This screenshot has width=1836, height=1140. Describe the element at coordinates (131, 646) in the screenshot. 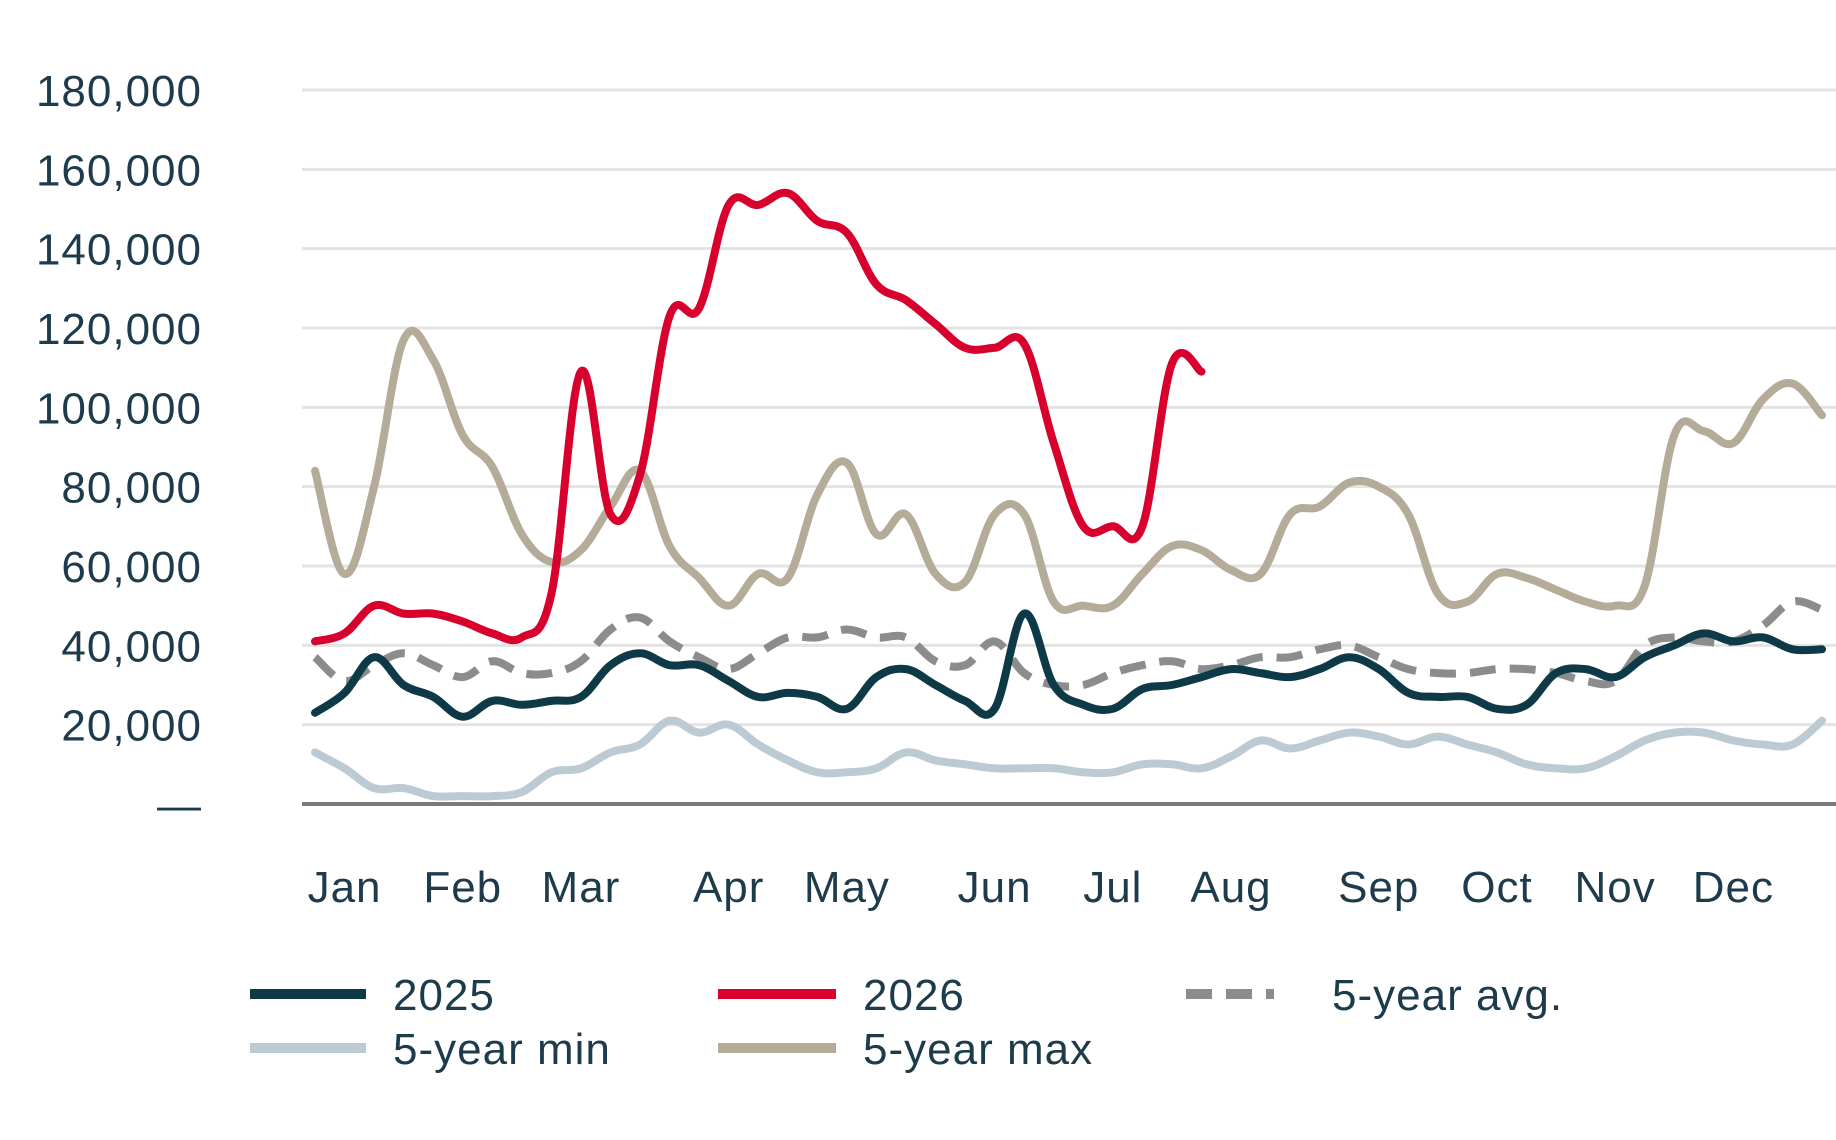

I see `y-tick-label: 40,000` at that location.